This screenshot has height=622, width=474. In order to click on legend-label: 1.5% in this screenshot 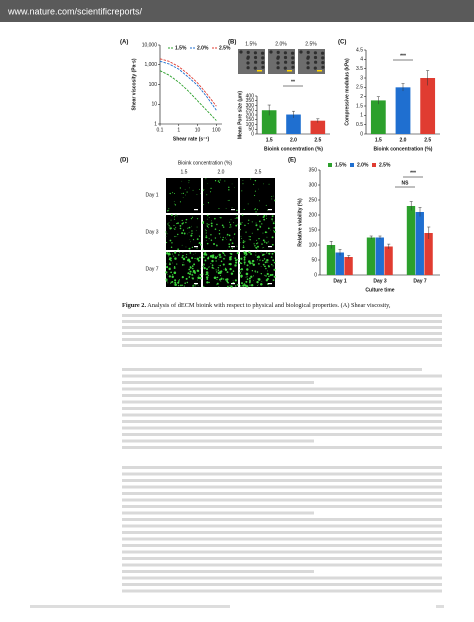, I will do `click(181, 48)`.